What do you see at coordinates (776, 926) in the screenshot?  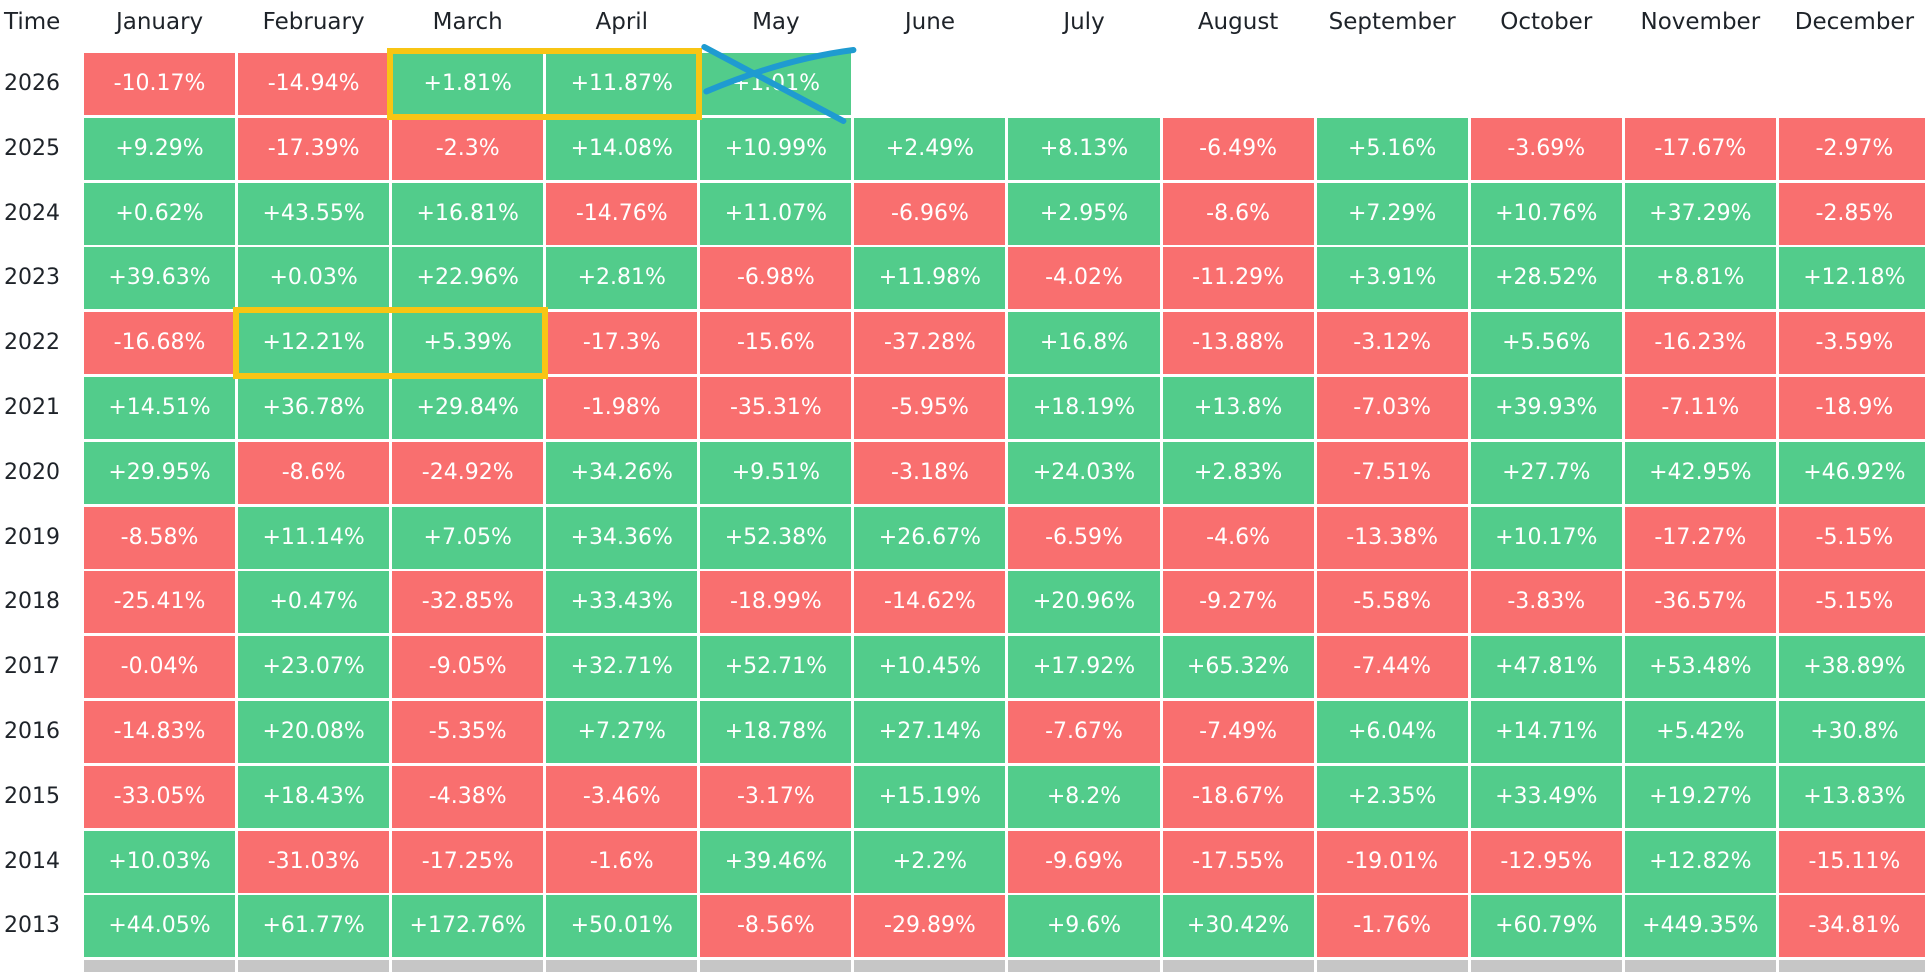 I see `cell-2013-may: -8.56%` at bounding box center [776, 926].